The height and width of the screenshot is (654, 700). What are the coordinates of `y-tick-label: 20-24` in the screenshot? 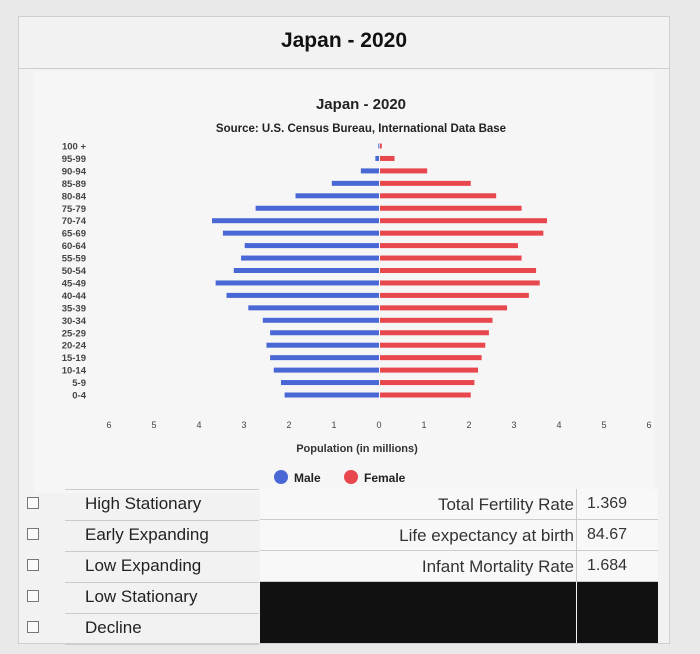 It's located at (74, 346).